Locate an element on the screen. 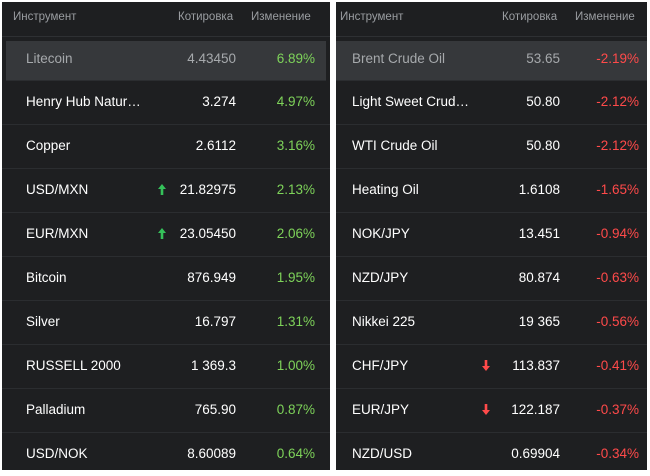 The height and width of the screenshot is (476, 650). table-row: Brent Crude Oil 53.65 -2.19% is located at coordinates (491, 61).